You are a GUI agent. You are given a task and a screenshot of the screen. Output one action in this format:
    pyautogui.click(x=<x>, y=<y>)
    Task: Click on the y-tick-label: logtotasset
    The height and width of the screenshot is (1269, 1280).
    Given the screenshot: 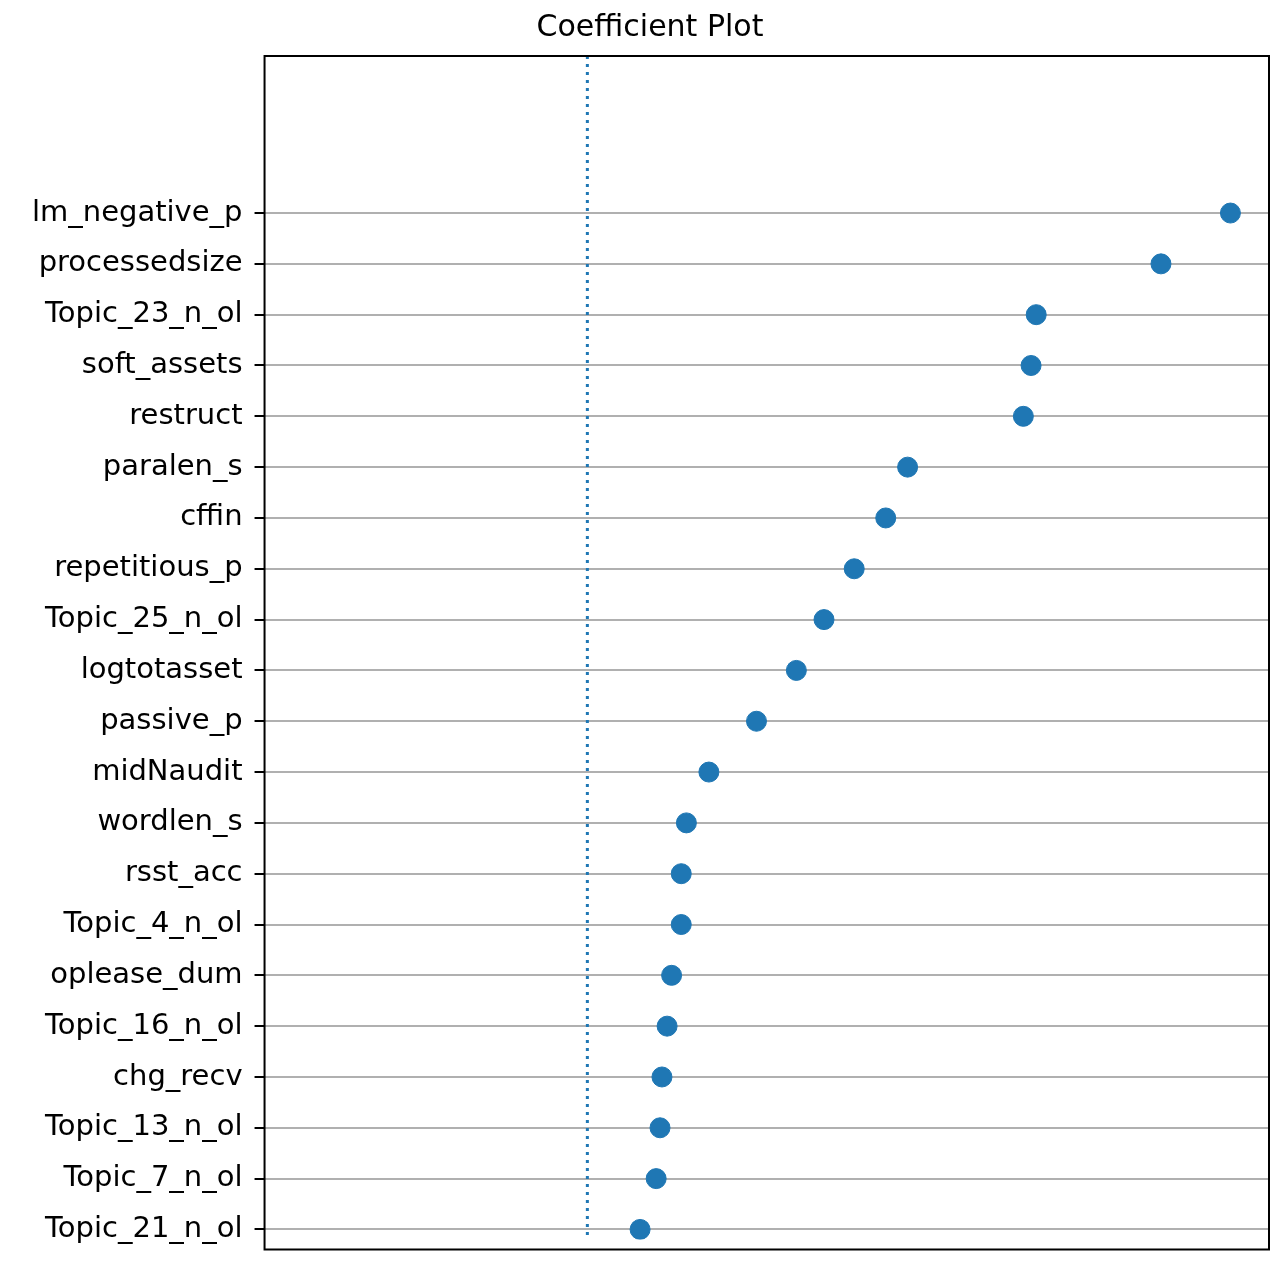 What is the action you would take?
    pyautogui.click(x=161, y=667)
    